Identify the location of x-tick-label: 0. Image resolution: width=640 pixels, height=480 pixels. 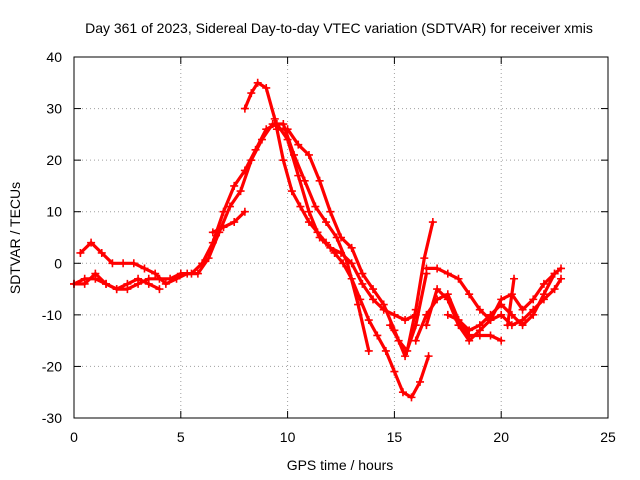
(74, 437).